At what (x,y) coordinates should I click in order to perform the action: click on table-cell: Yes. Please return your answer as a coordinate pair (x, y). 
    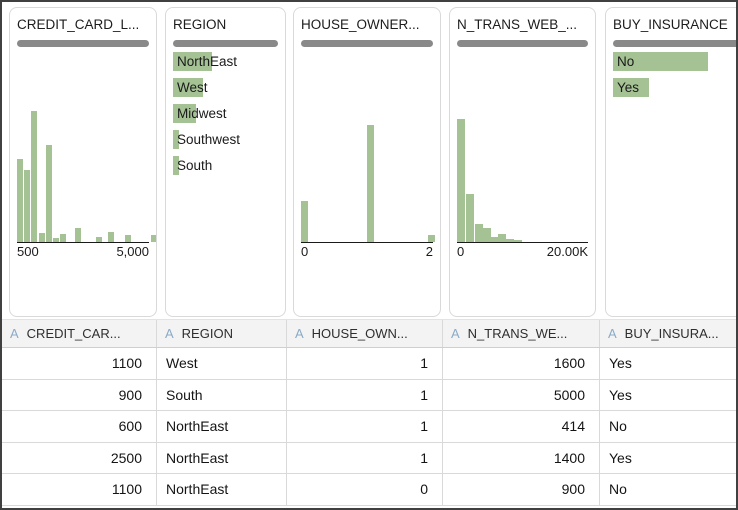
    Looking at the image, I should click on (620, 394).